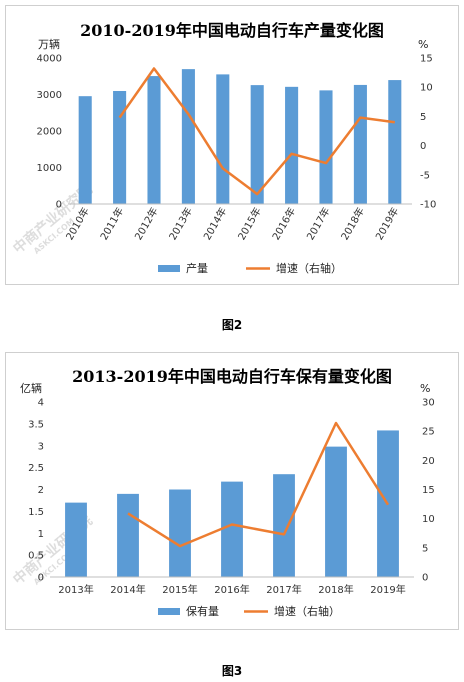 Image resolution: width=464 pixels, height=682 pixels. I want to click on right-axis-tick-label: -5, so click(425, 175).